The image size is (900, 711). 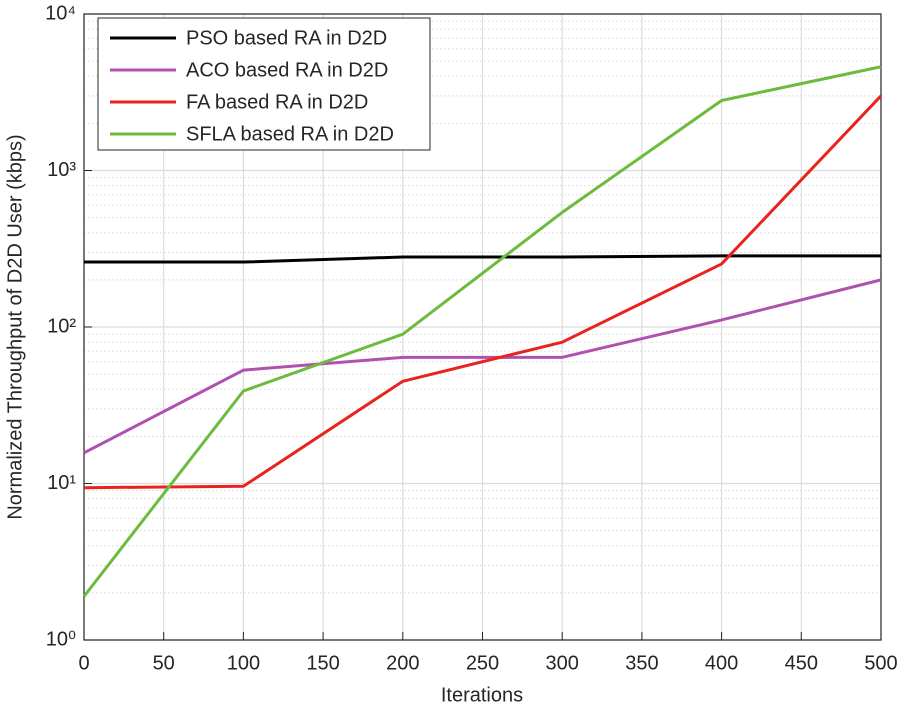 I want to click on x-tick-label: 150, so click(x=322, y=663).